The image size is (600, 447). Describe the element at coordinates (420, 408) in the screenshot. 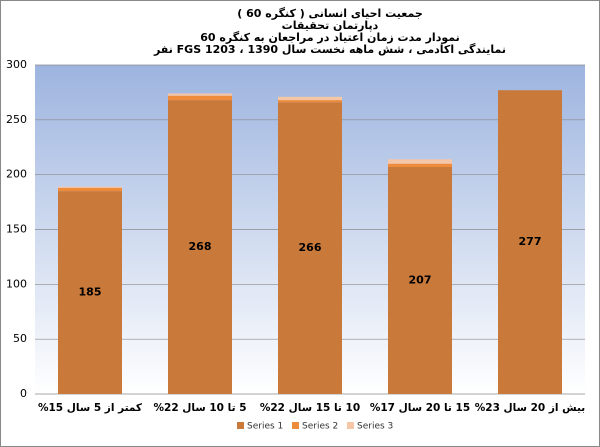

I see `x-tick-label: 15 تا 20 سال 17%` at that location.